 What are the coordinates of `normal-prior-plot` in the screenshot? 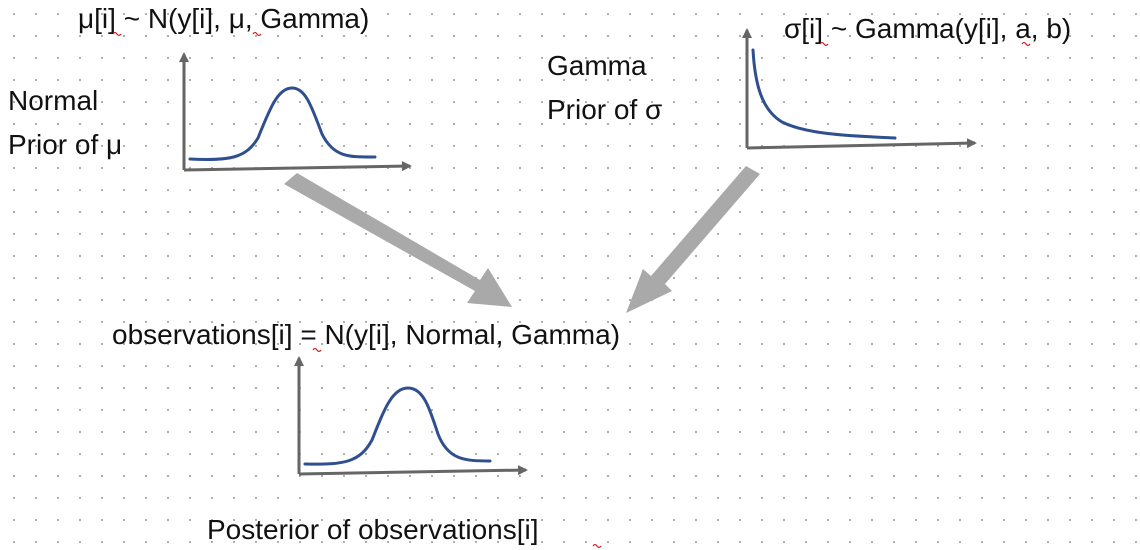 It's located at (295, 112).